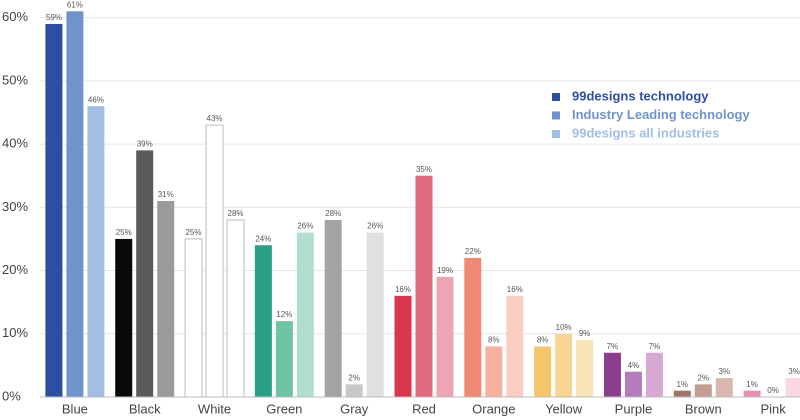  Describe the element at coordinates (54, 17) in the screenshot. I see `value-label: 59%` at that location.